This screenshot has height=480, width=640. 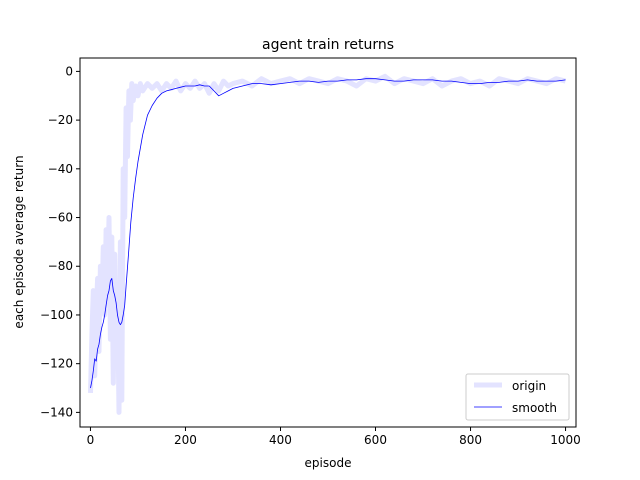 I want to click on x-tick-label: 0, so click(x=91, y=440).